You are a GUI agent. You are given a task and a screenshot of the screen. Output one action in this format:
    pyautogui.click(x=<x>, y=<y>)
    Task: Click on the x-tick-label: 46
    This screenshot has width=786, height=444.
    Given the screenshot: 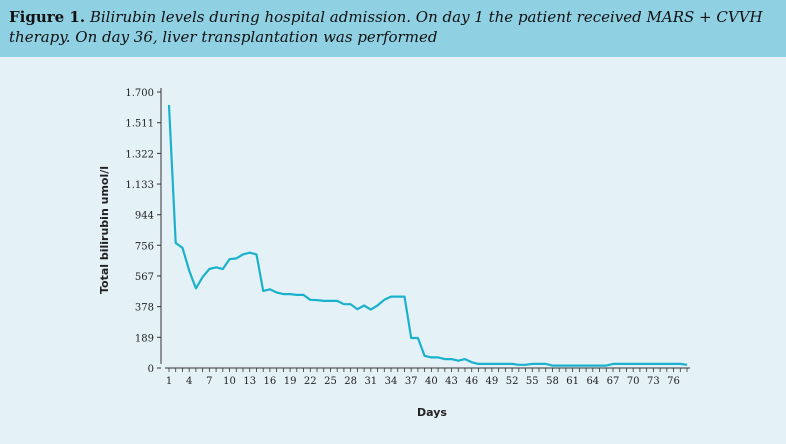 What is the action you would take?
    pyautogui.click(x=471, y=381)
    